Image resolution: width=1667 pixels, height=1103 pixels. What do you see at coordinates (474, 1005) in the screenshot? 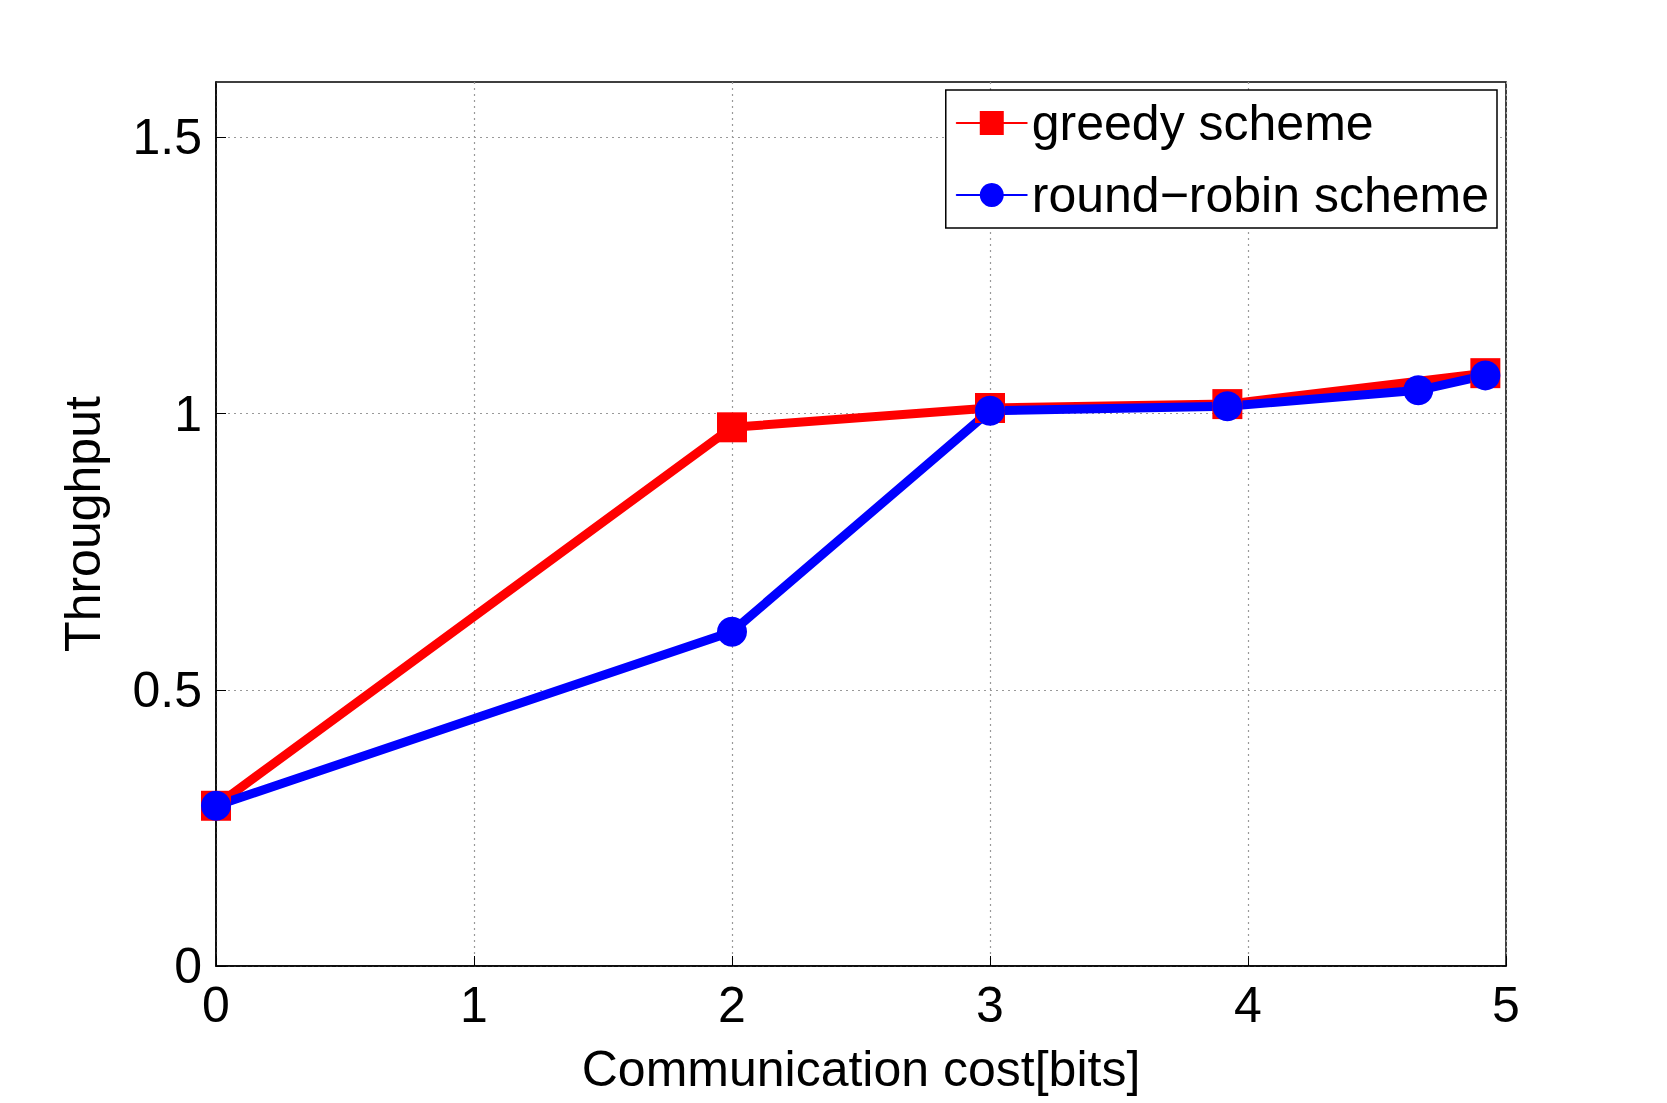
I see `x-tick-label: 1` at bounding box center [474, 1005].